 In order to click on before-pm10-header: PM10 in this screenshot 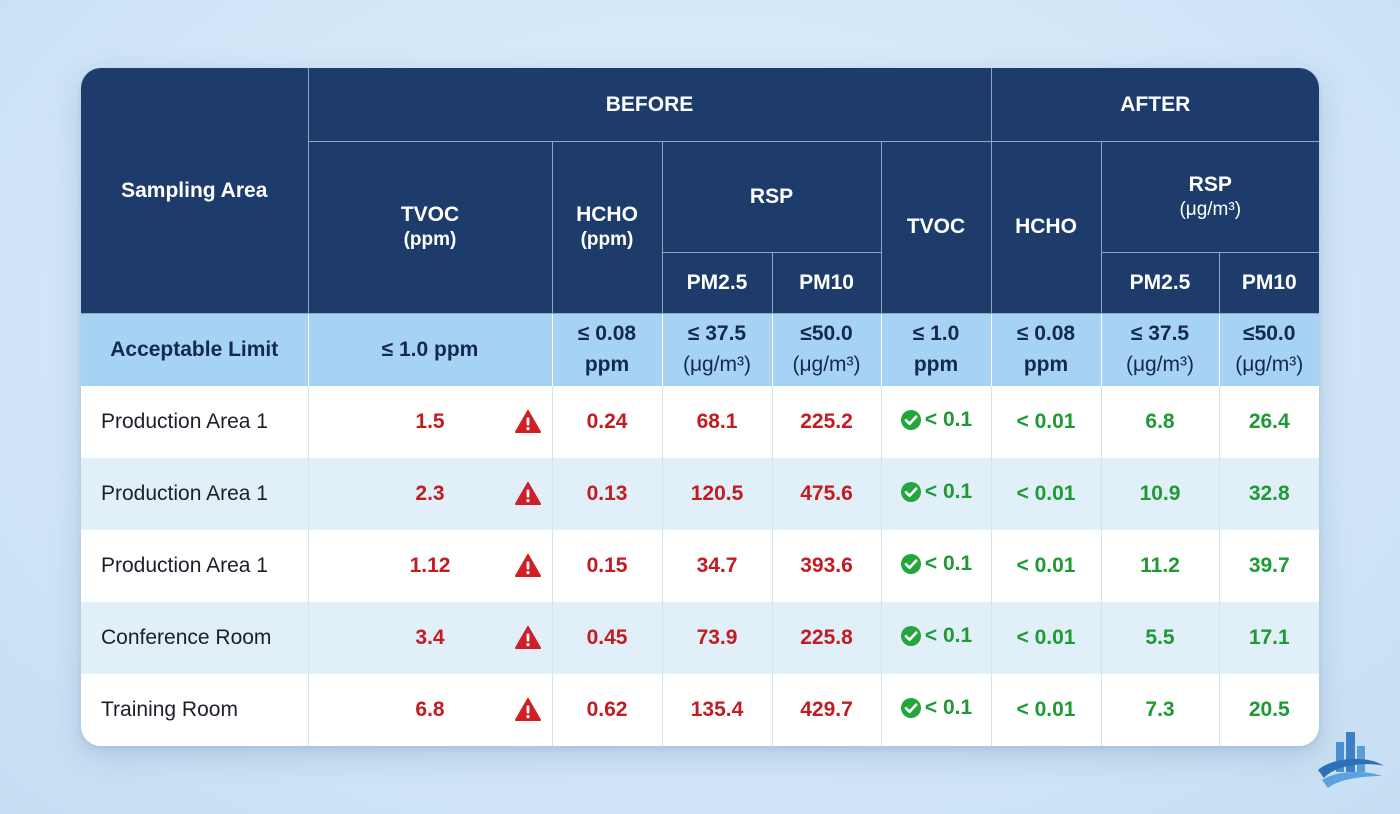, I will do `click(827, 283)`.